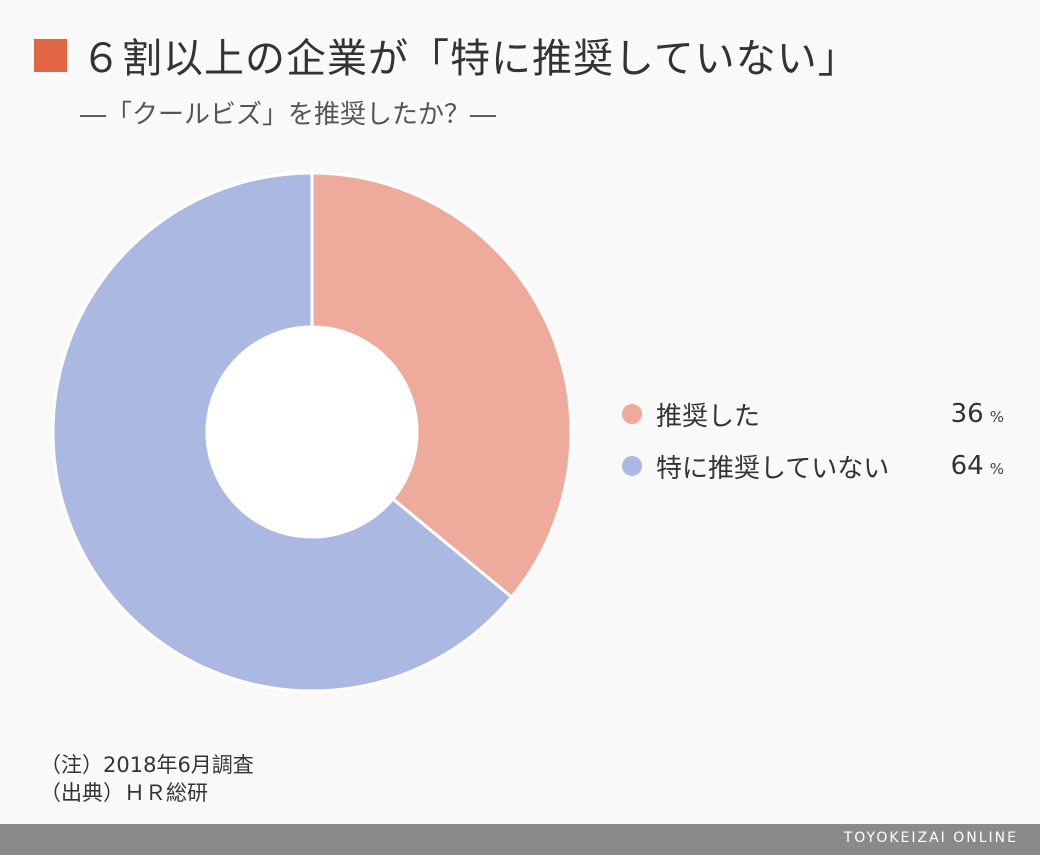 Image resolution: width=1040 pixels, height=855 pixels. What do you see at coordinates (441, 385) in the screenshot?
I see `slice-recommended` at bounding box center [441, 385].